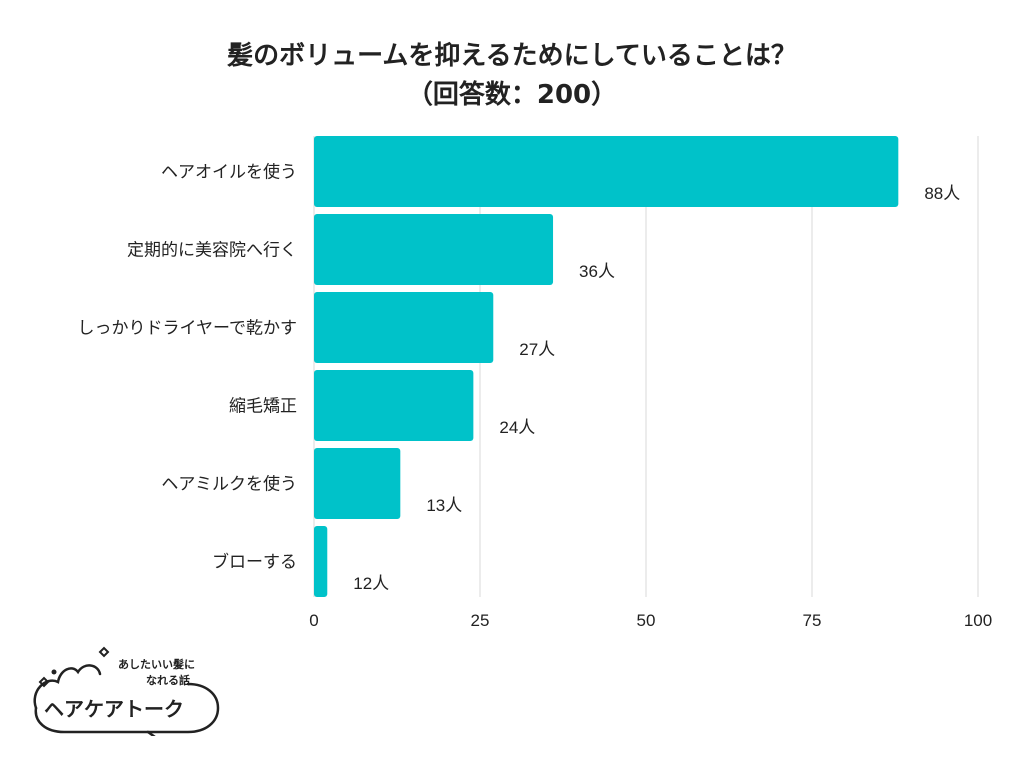 The height and width of the screenshot is (768, 1024). What do you see at coordinates (597, 271) in the screenshot?
I see `value-label: 36人` at bounding box center [597, 271].